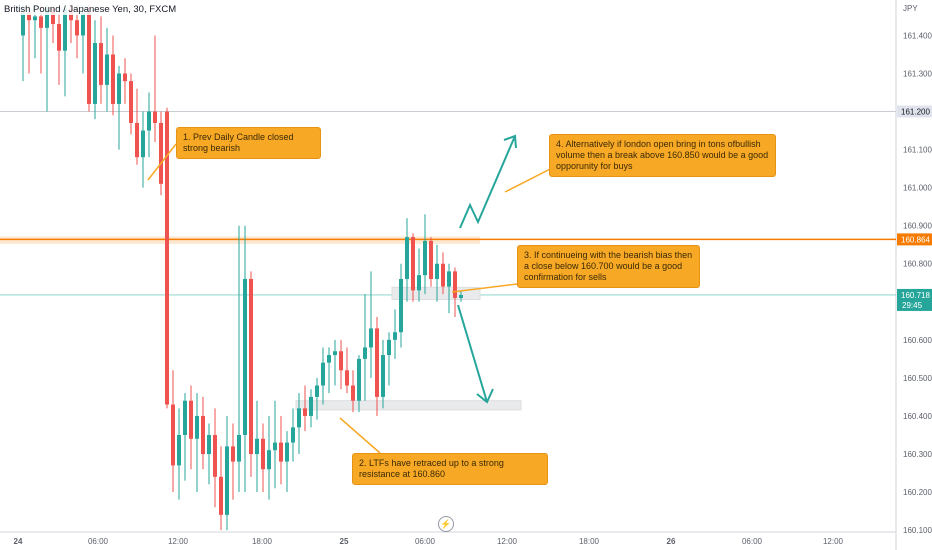 The image size is (932, 550). Describe the element at coordinates (18, 541) in the screenshot. I see `x-tick-label: 24` at that location.